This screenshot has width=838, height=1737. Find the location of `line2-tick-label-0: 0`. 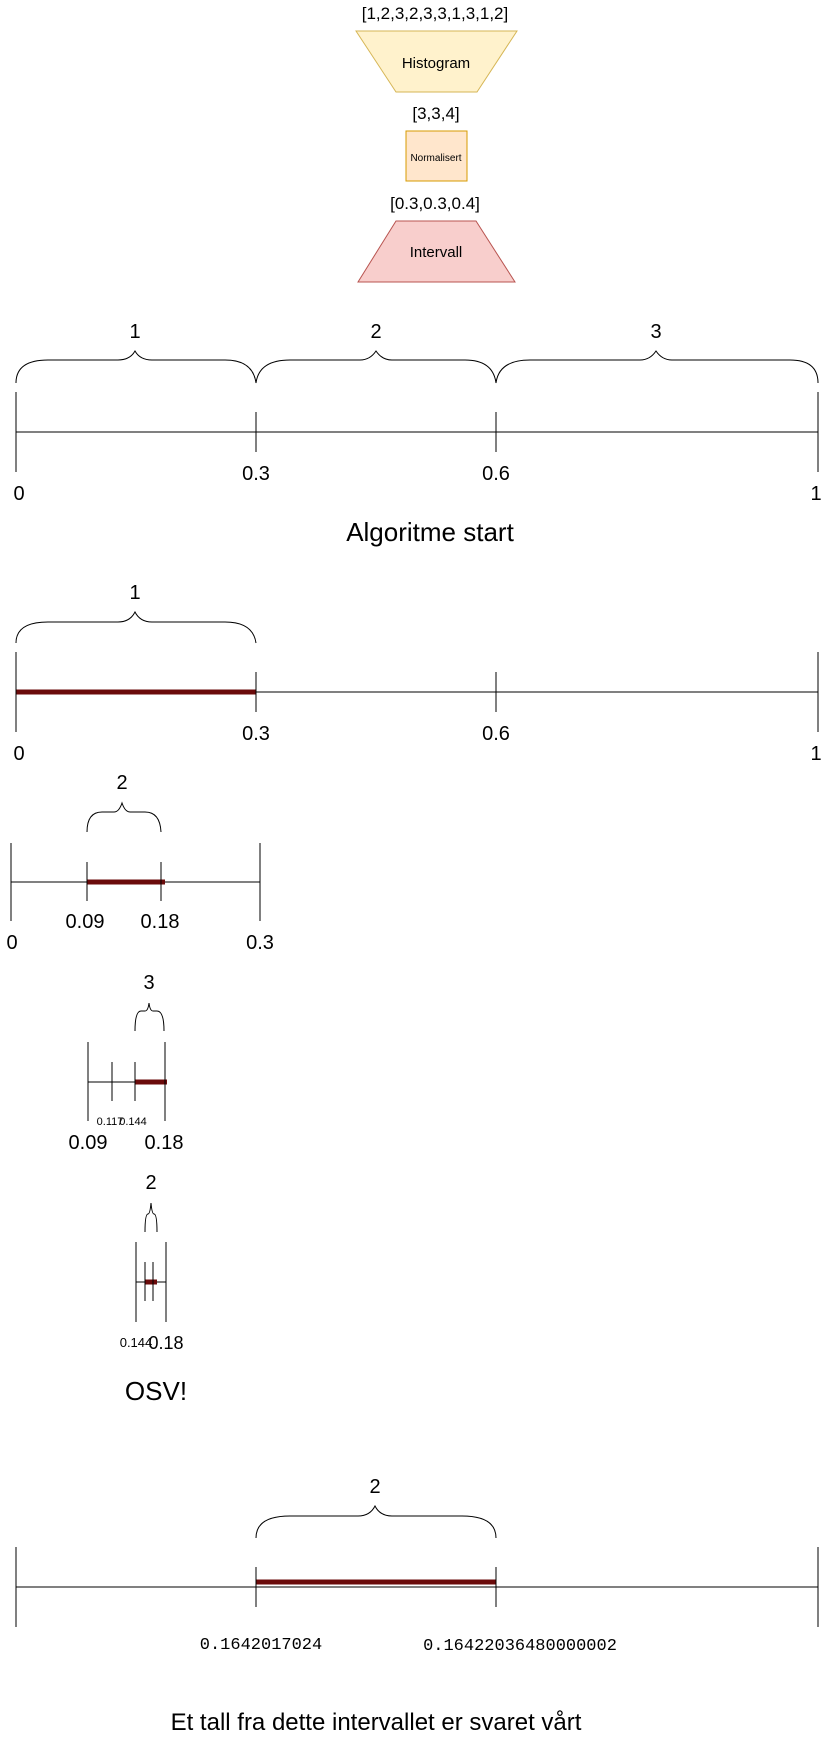

line2-tick-label-0: 0 is located at coordinates (18, 754).